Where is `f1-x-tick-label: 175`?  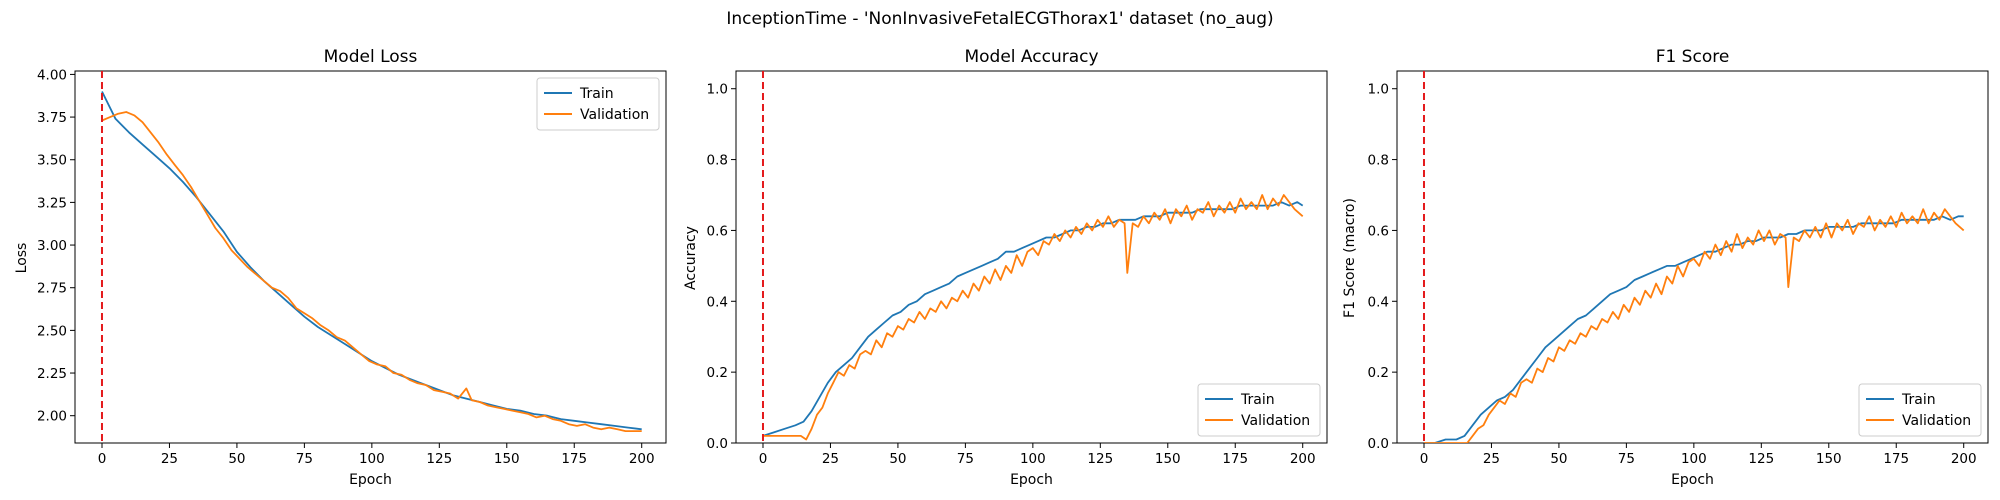
f1-x-tick-label: 175 is located at coordinates (1896, 459).